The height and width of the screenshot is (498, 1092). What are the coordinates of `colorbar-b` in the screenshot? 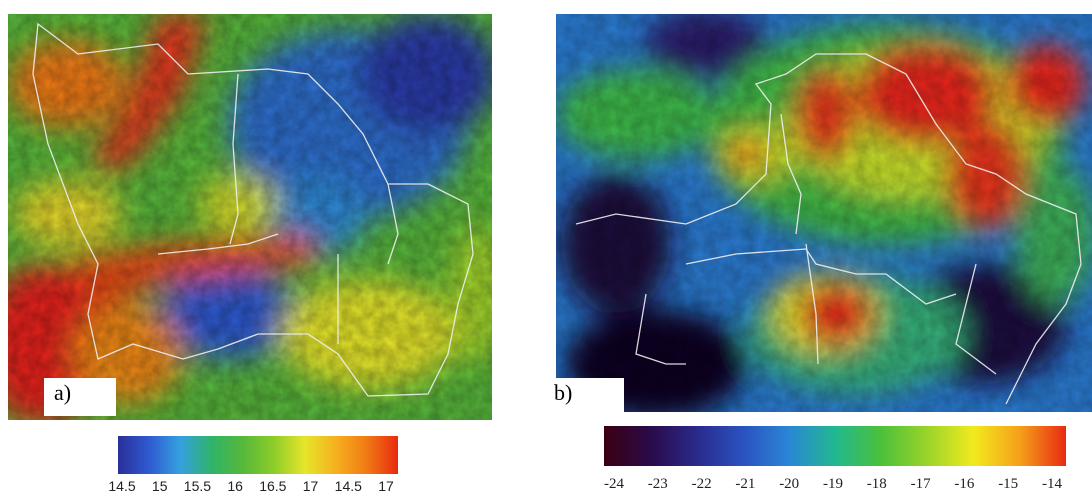 It's located at (835, 446).